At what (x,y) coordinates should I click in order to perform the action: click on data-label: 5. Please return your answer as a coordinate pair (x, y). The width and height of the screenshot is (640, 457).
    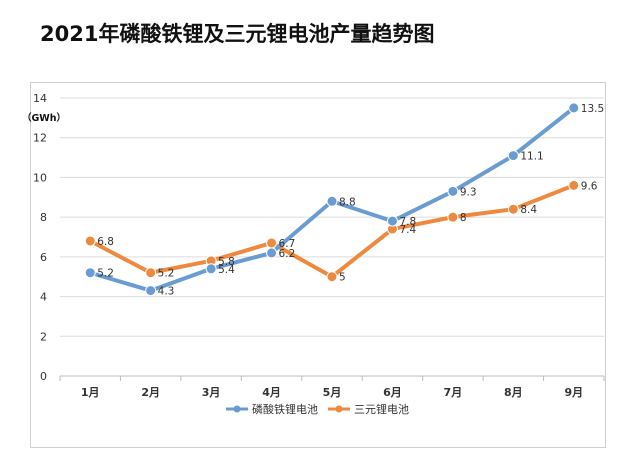
    Looking at the image, I should click on (342, 278).